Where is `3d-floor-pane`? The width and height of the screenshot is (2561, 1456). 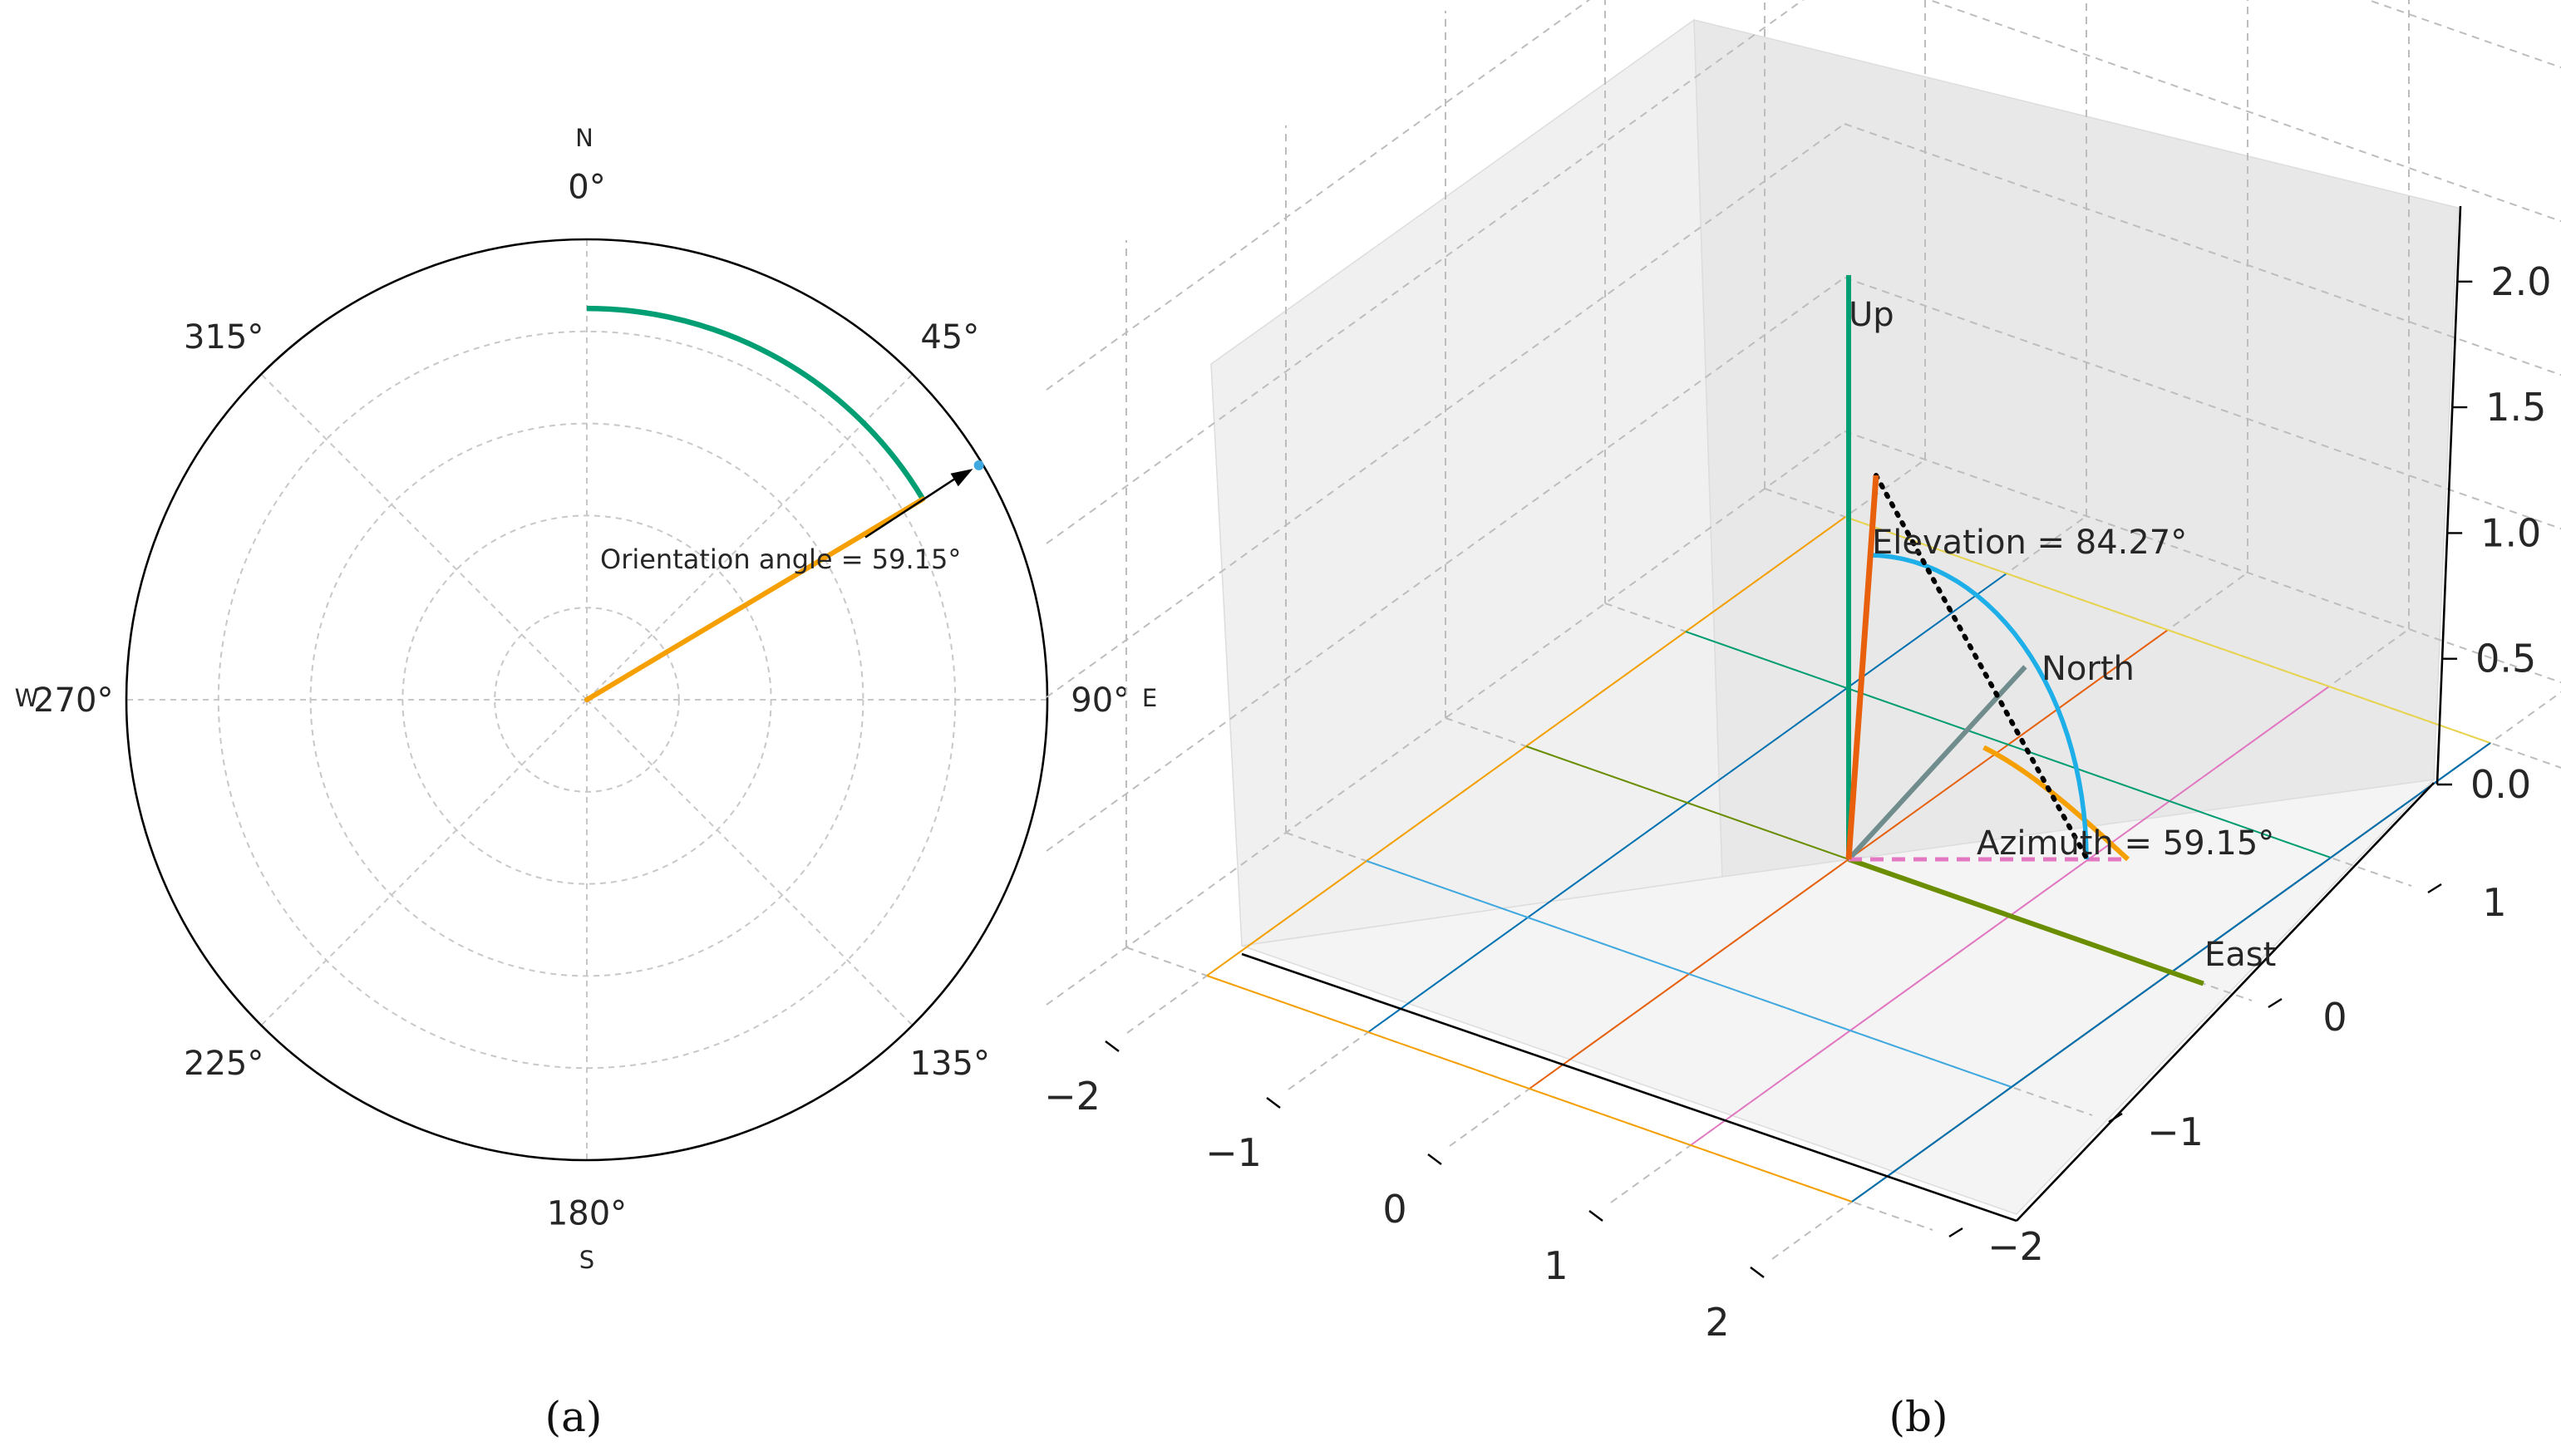
3d-floor-pane is located at coordinates (1838, 996).